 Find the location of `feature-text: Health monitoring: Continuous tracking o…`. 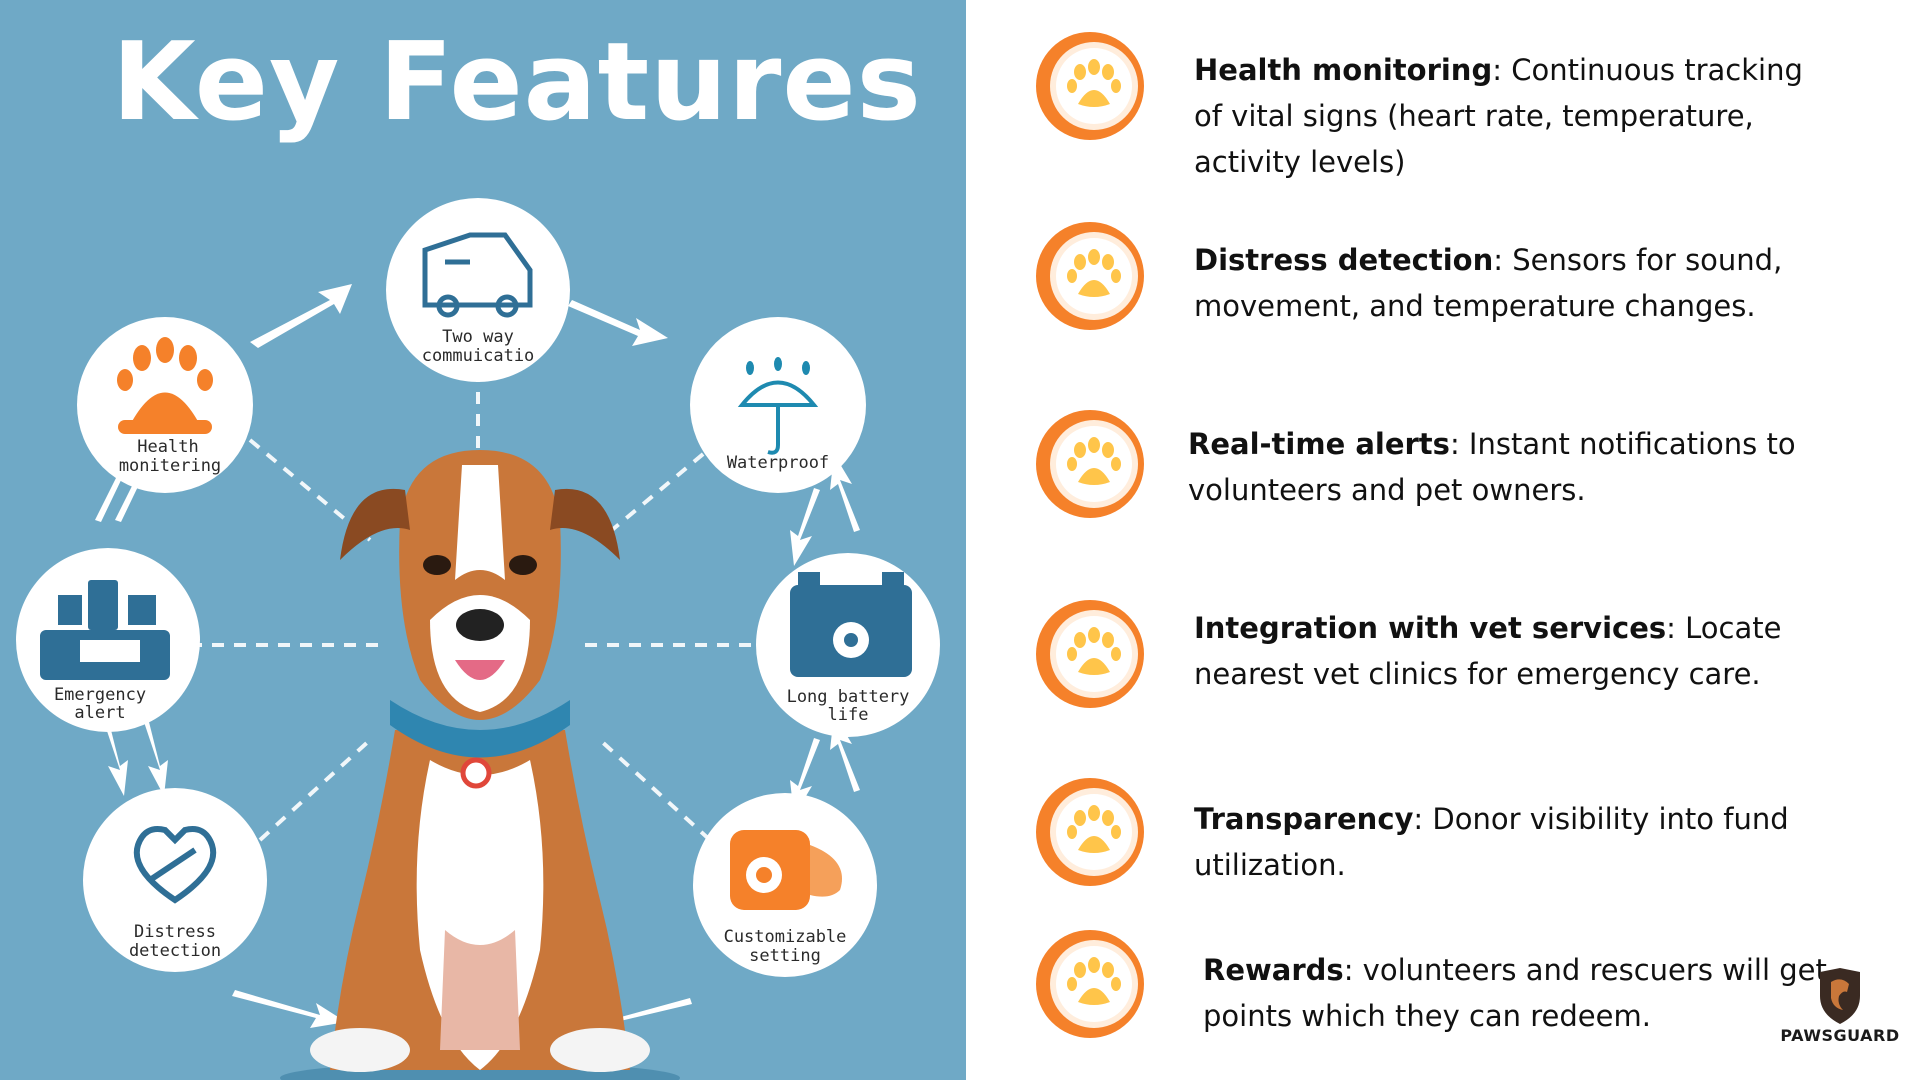

feature-text: Health monitoring: Continuous tracking o… is located at coordinates (1504, 116).